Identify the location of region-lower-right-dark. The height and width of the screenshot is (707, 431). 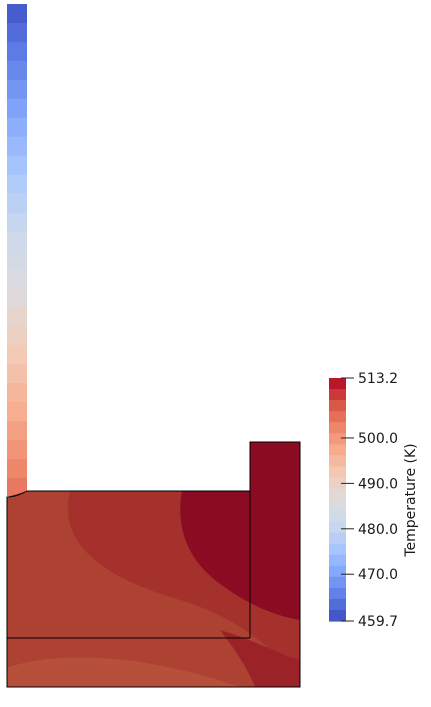
(260, 658).